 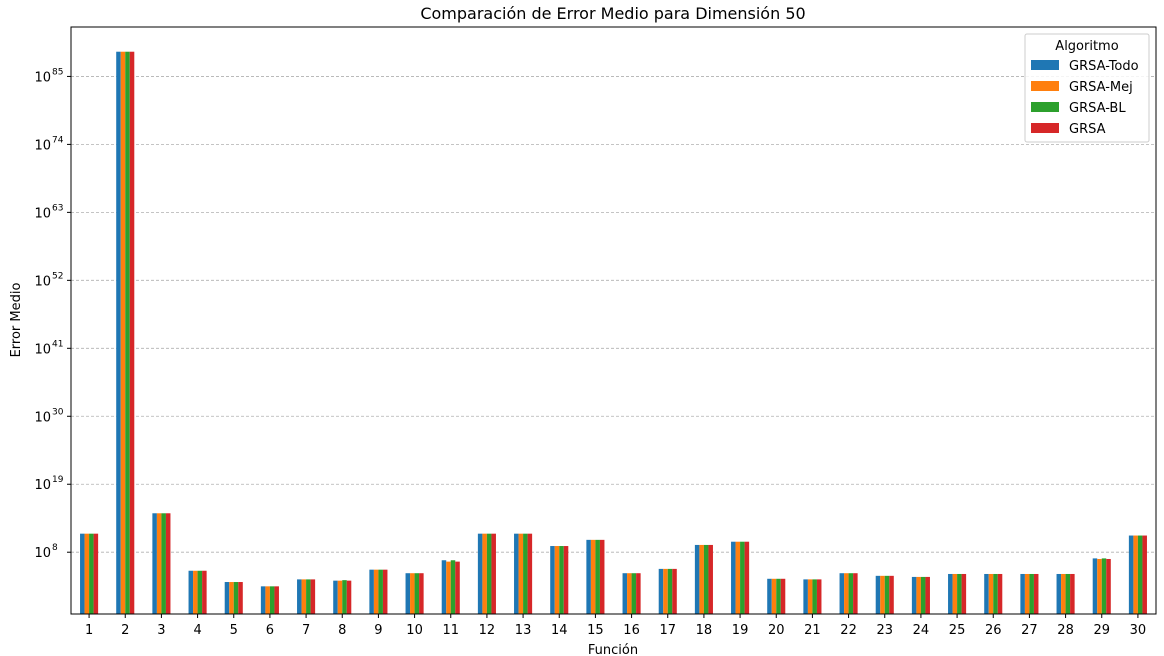 I want to click on bar-grsa-bl-f3, so click(x=163, y=563).